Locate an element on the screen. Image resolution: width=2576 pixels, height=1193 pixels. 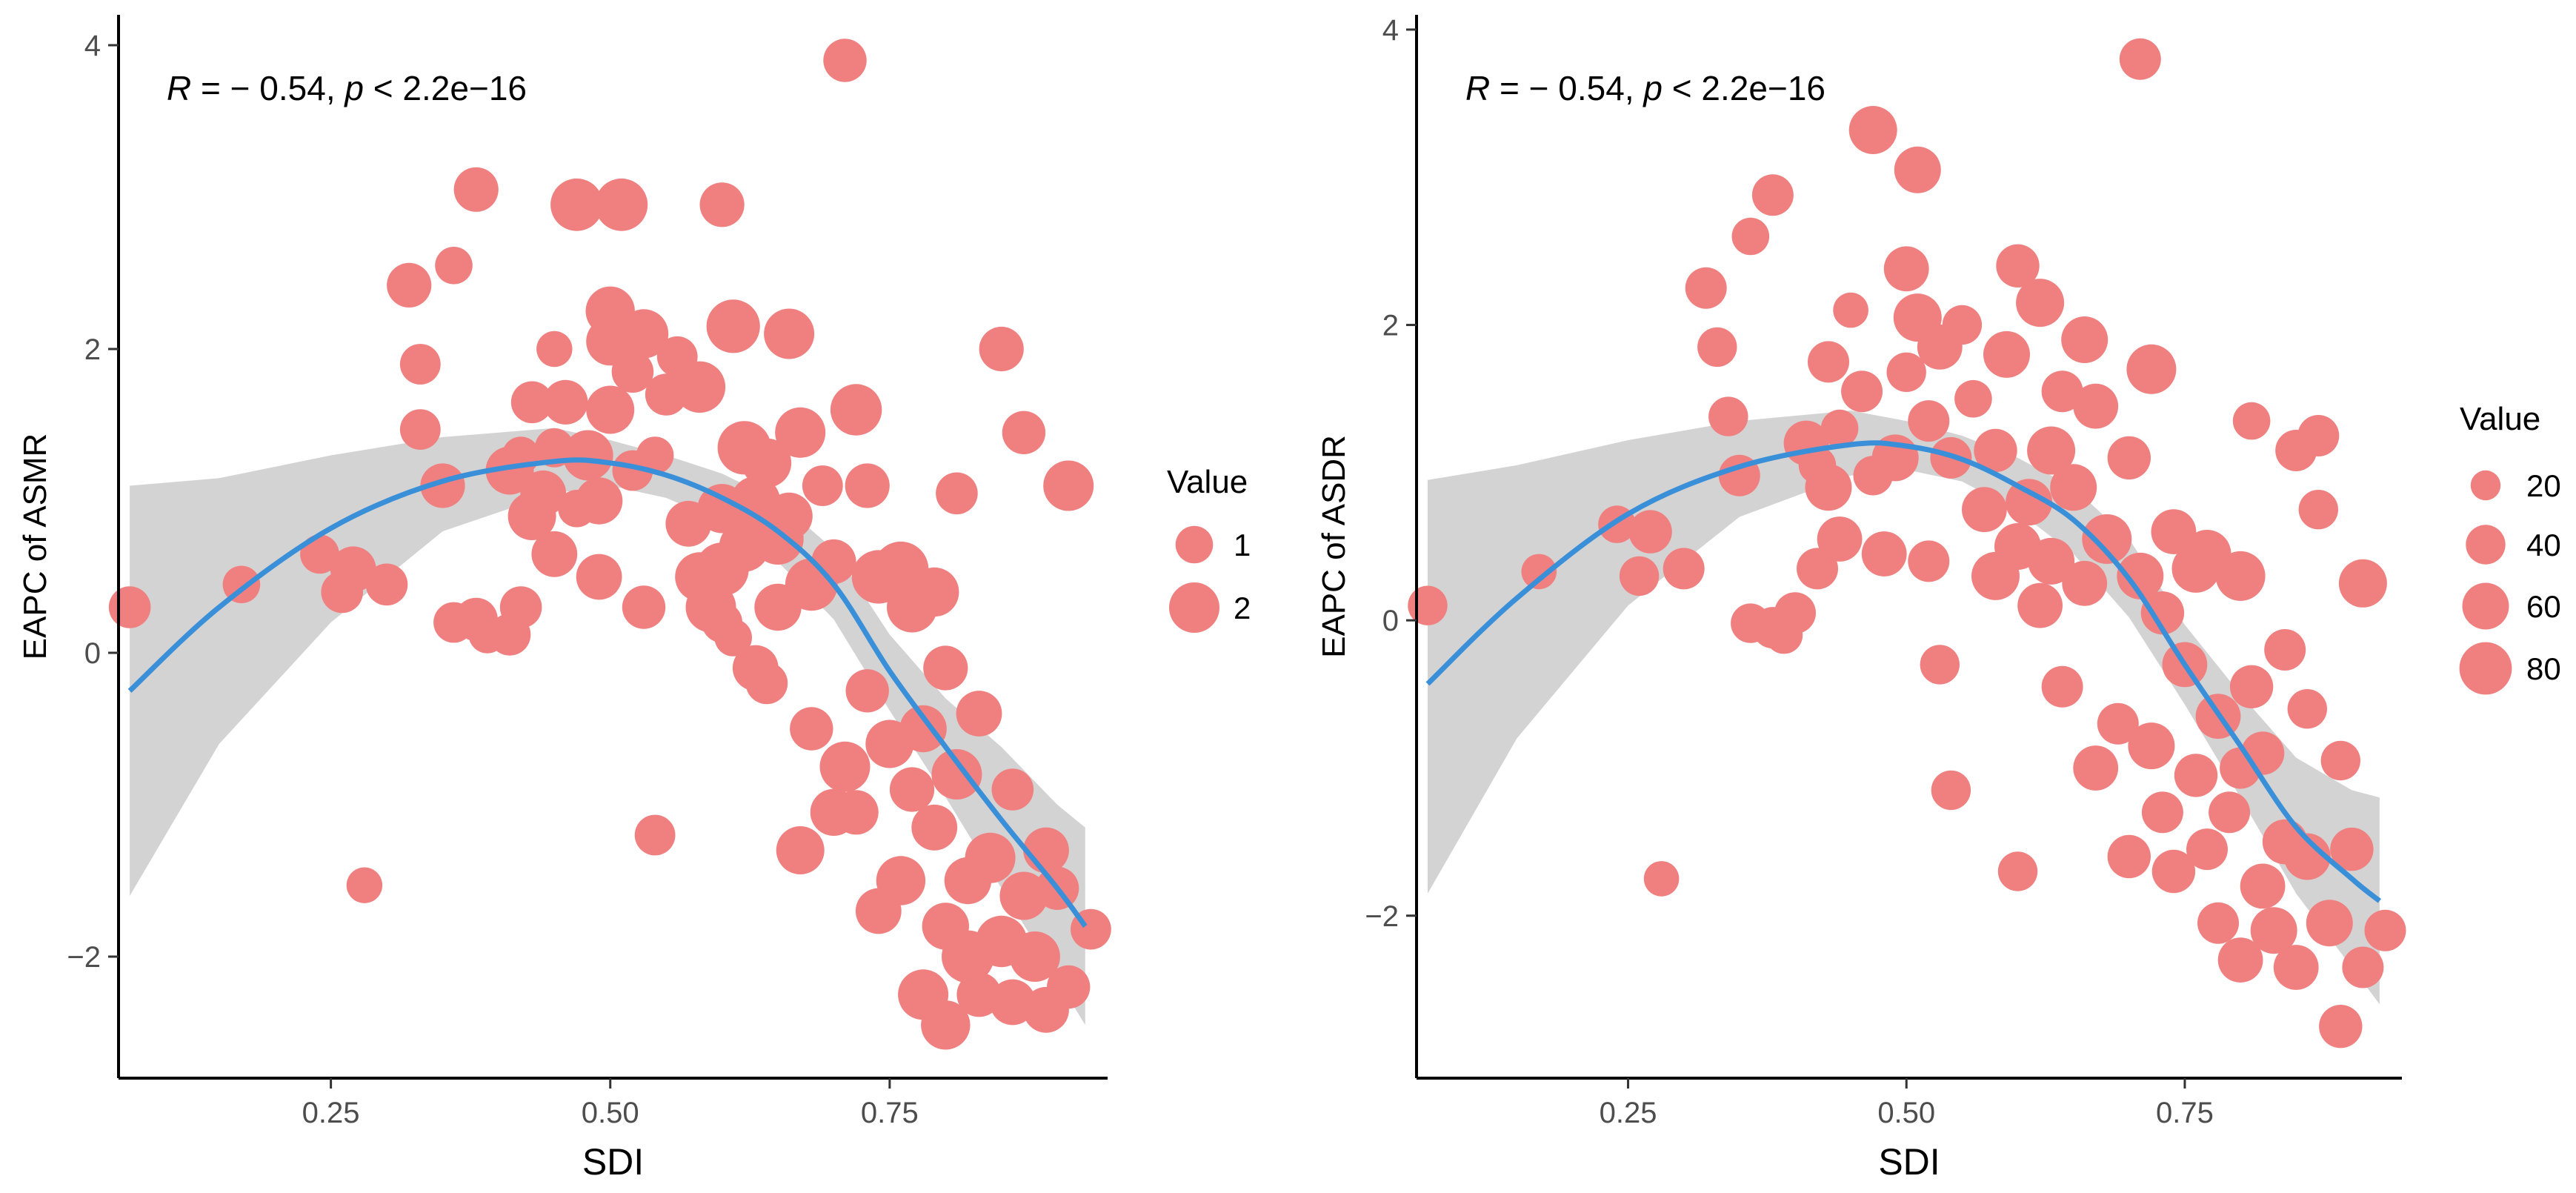
y-tick-label: 2 is located at coordinates (1390, 326).